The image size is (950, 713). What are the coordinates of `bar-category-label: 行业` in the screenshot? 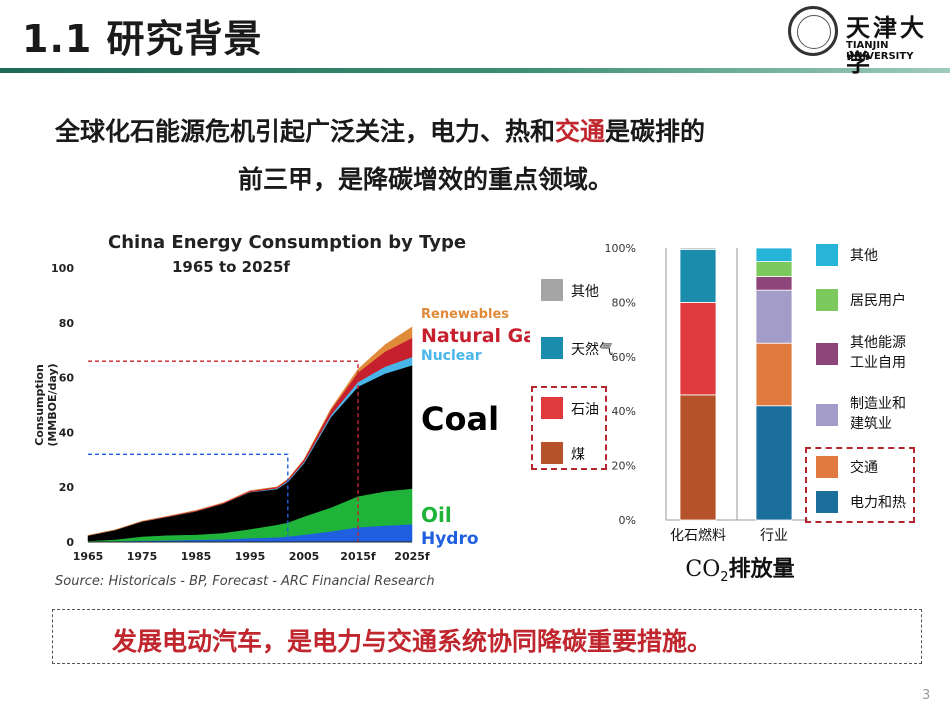 It's located at (774, 536).